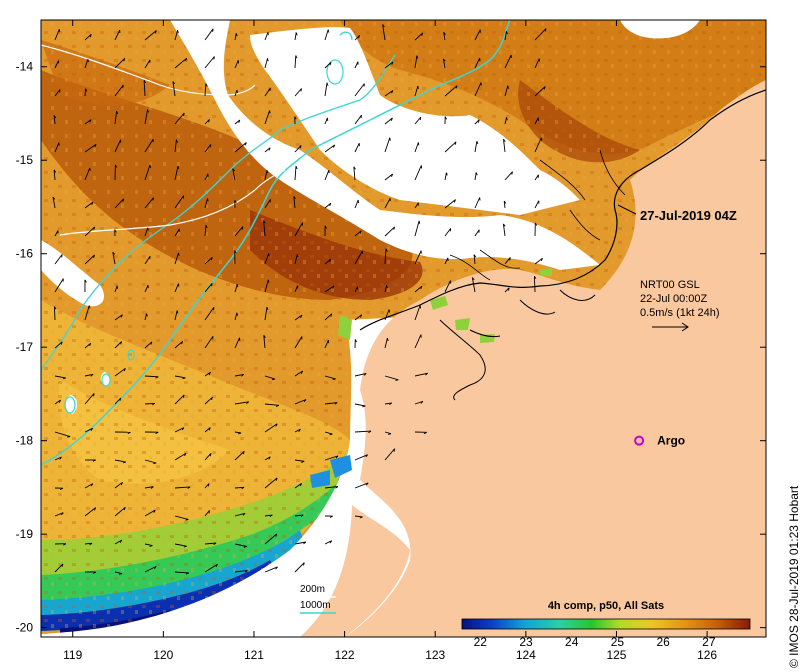 The width and height of the screenshot is (809, 672). Describe the element at coordinates (671, 441) in the screenshot. I see `argo-label: Argo` at that location.